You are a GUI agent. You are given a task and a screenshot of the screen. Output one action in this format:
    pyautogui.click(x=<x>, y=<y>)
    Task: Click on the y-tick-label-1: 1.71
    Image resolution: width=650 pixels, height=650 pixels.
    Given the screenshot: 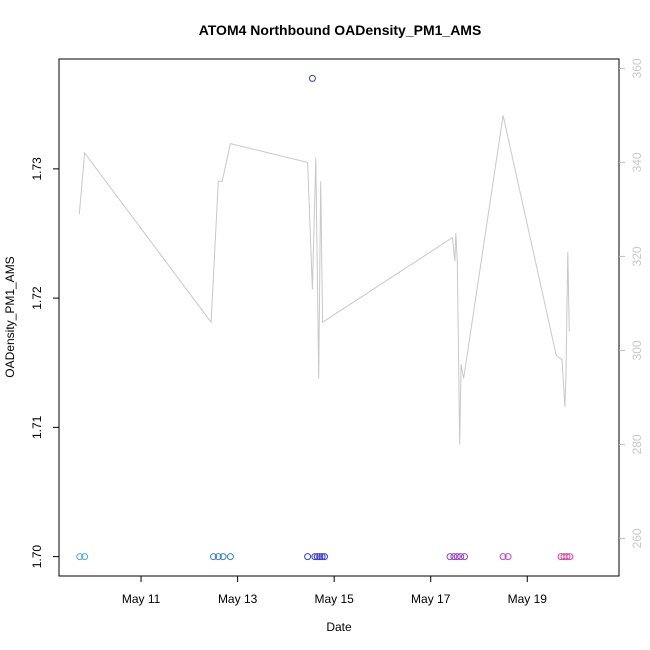 What is the action you would take?
    pyautogui.click(x=37, y=427)
    